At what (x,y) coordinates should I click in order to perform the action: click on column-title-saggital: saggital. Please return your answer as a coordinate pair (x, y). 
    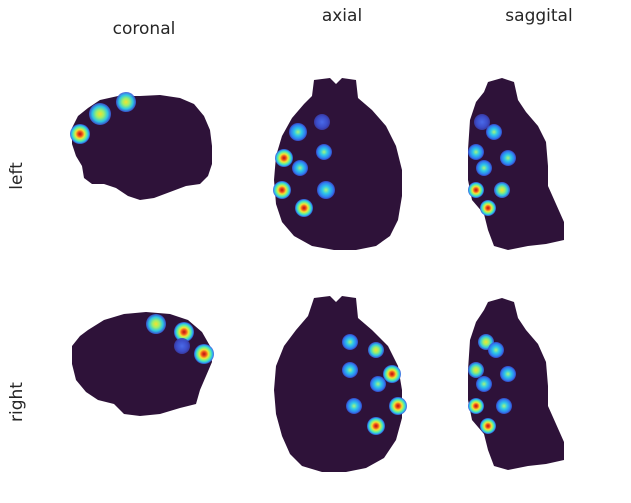
    Looking at the image, I should click on (539, 16).